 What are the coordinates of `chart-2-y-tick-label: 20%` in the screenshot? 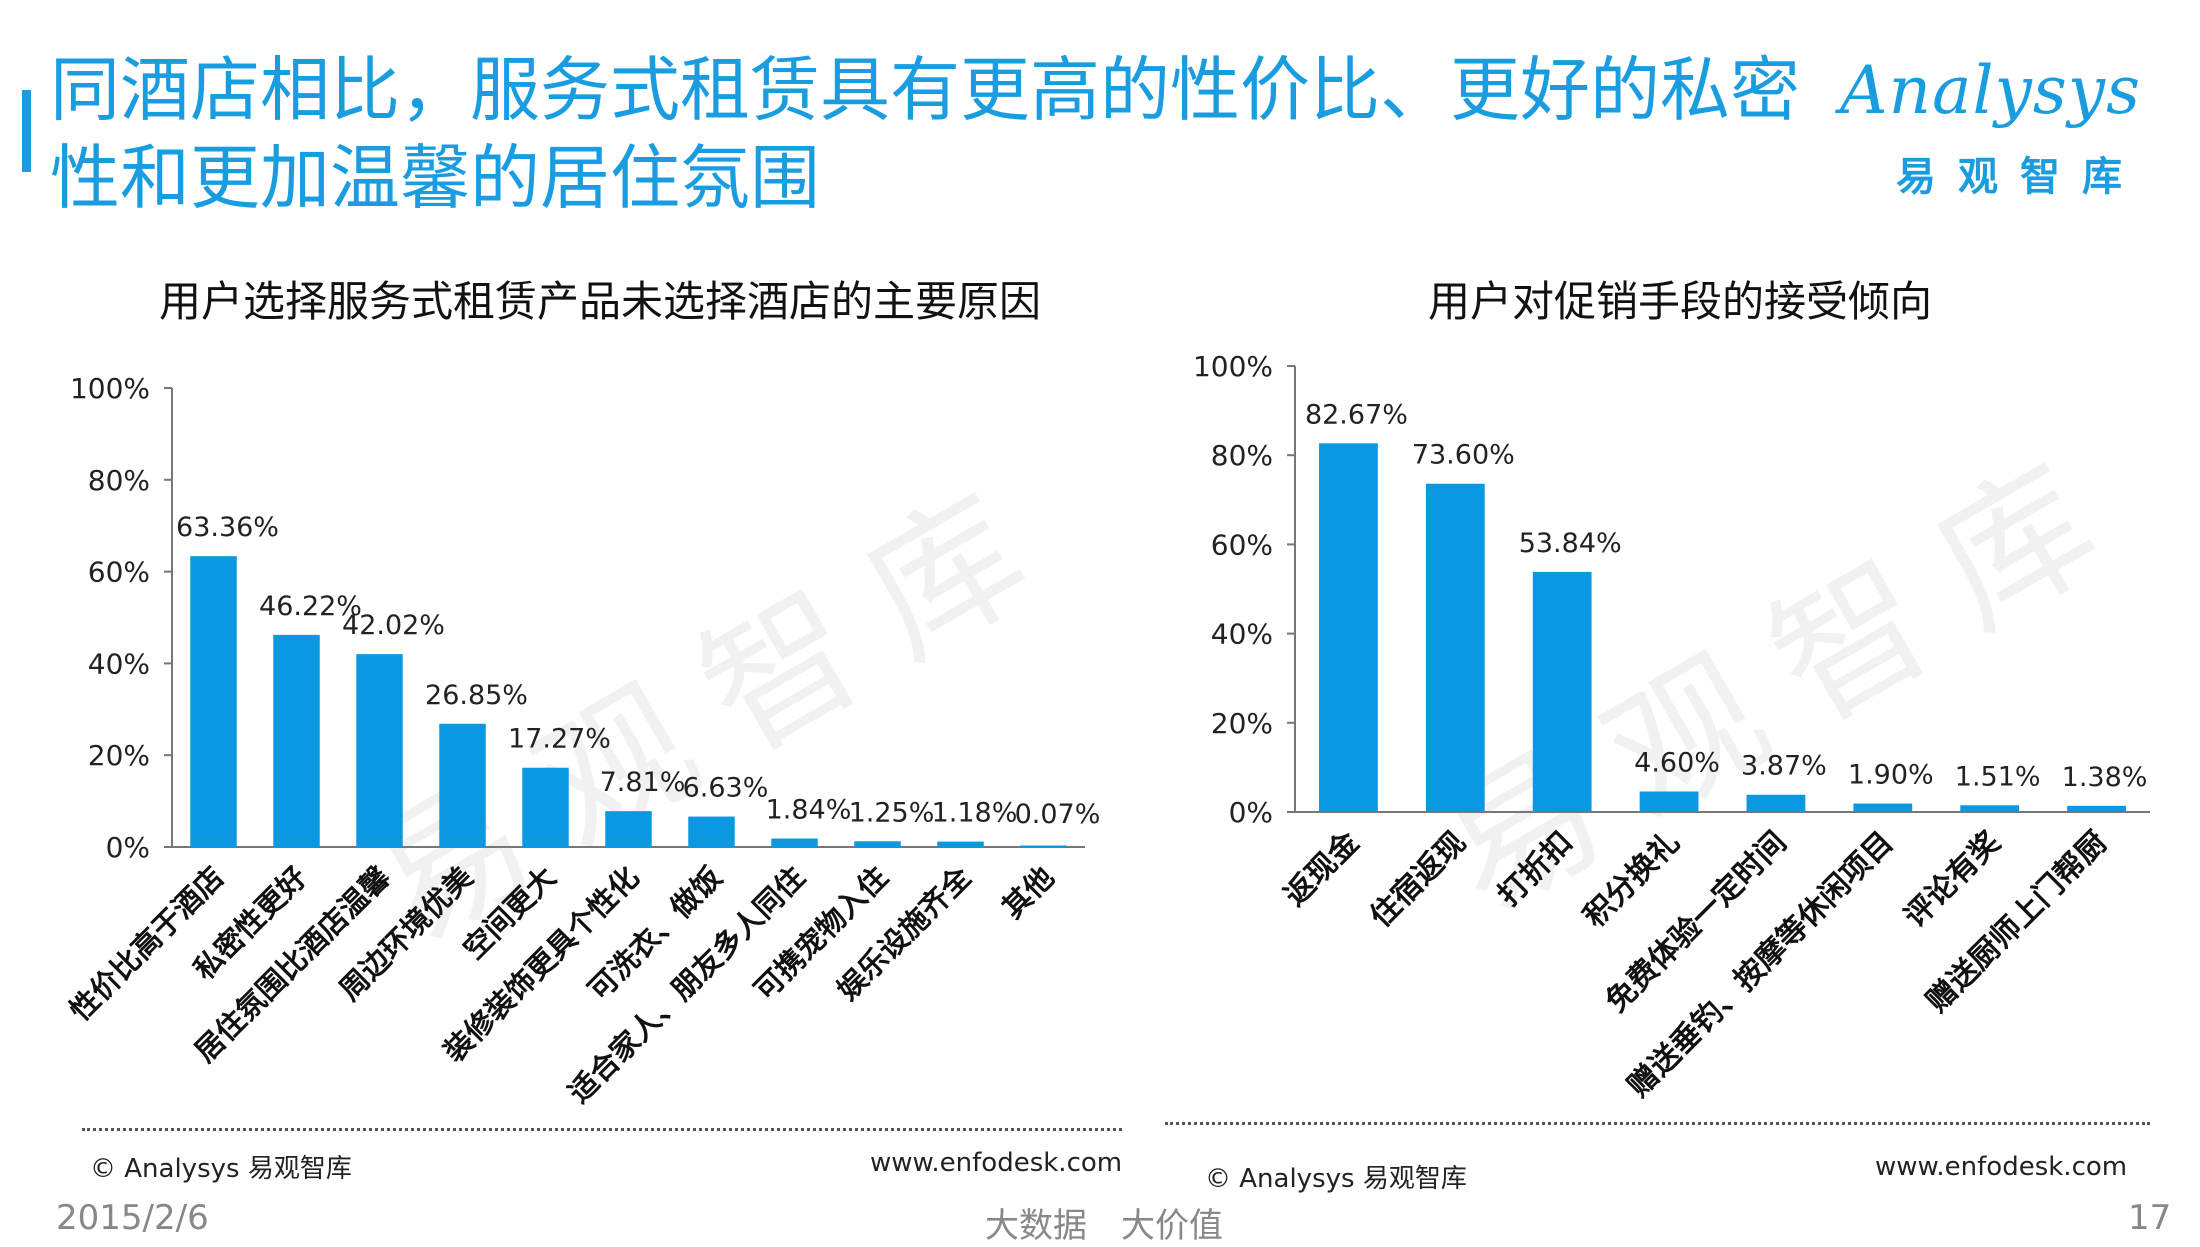 It's located at (1242, 723).